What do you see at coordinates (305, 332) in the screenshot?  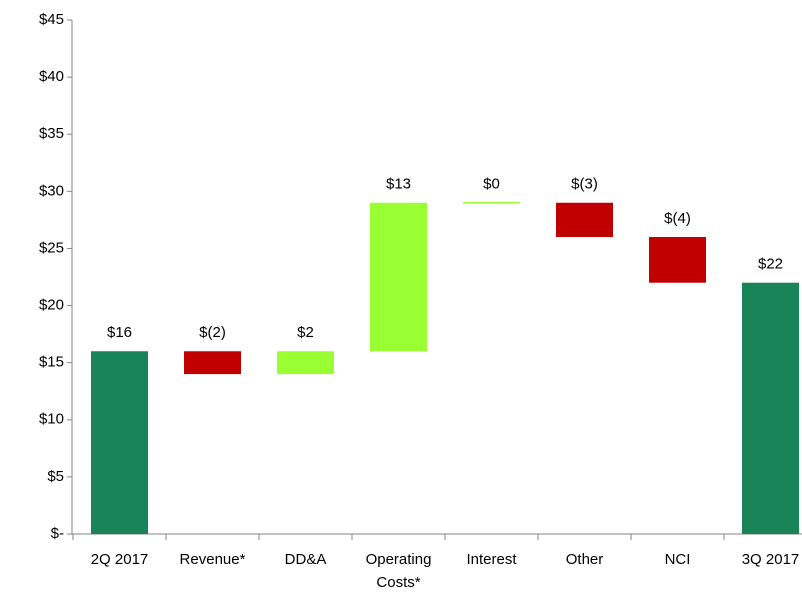 I see `value-label: $2` at bounding box center [305, 332].